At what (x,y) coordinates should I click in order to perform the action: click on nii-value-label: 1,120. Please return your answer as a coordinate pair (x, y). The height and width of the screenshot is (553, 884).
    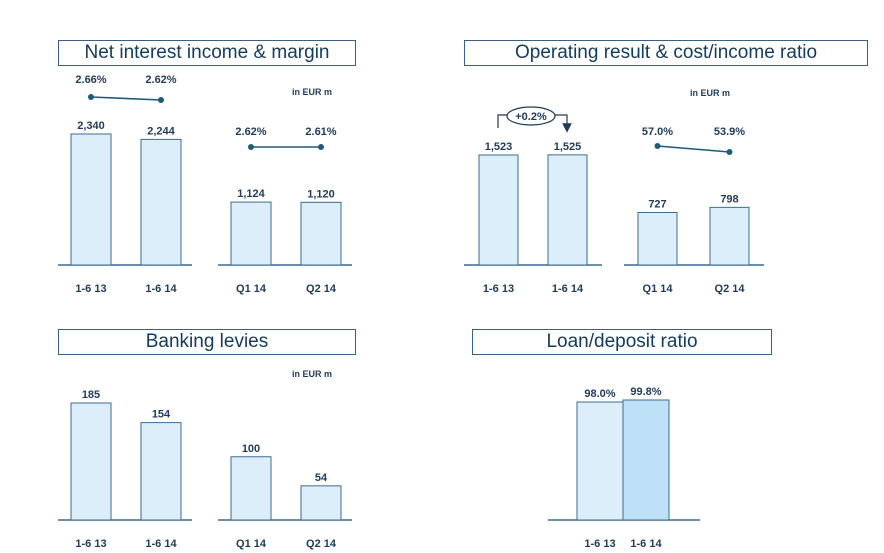
    Looking at the image, I should click on (321, 194).